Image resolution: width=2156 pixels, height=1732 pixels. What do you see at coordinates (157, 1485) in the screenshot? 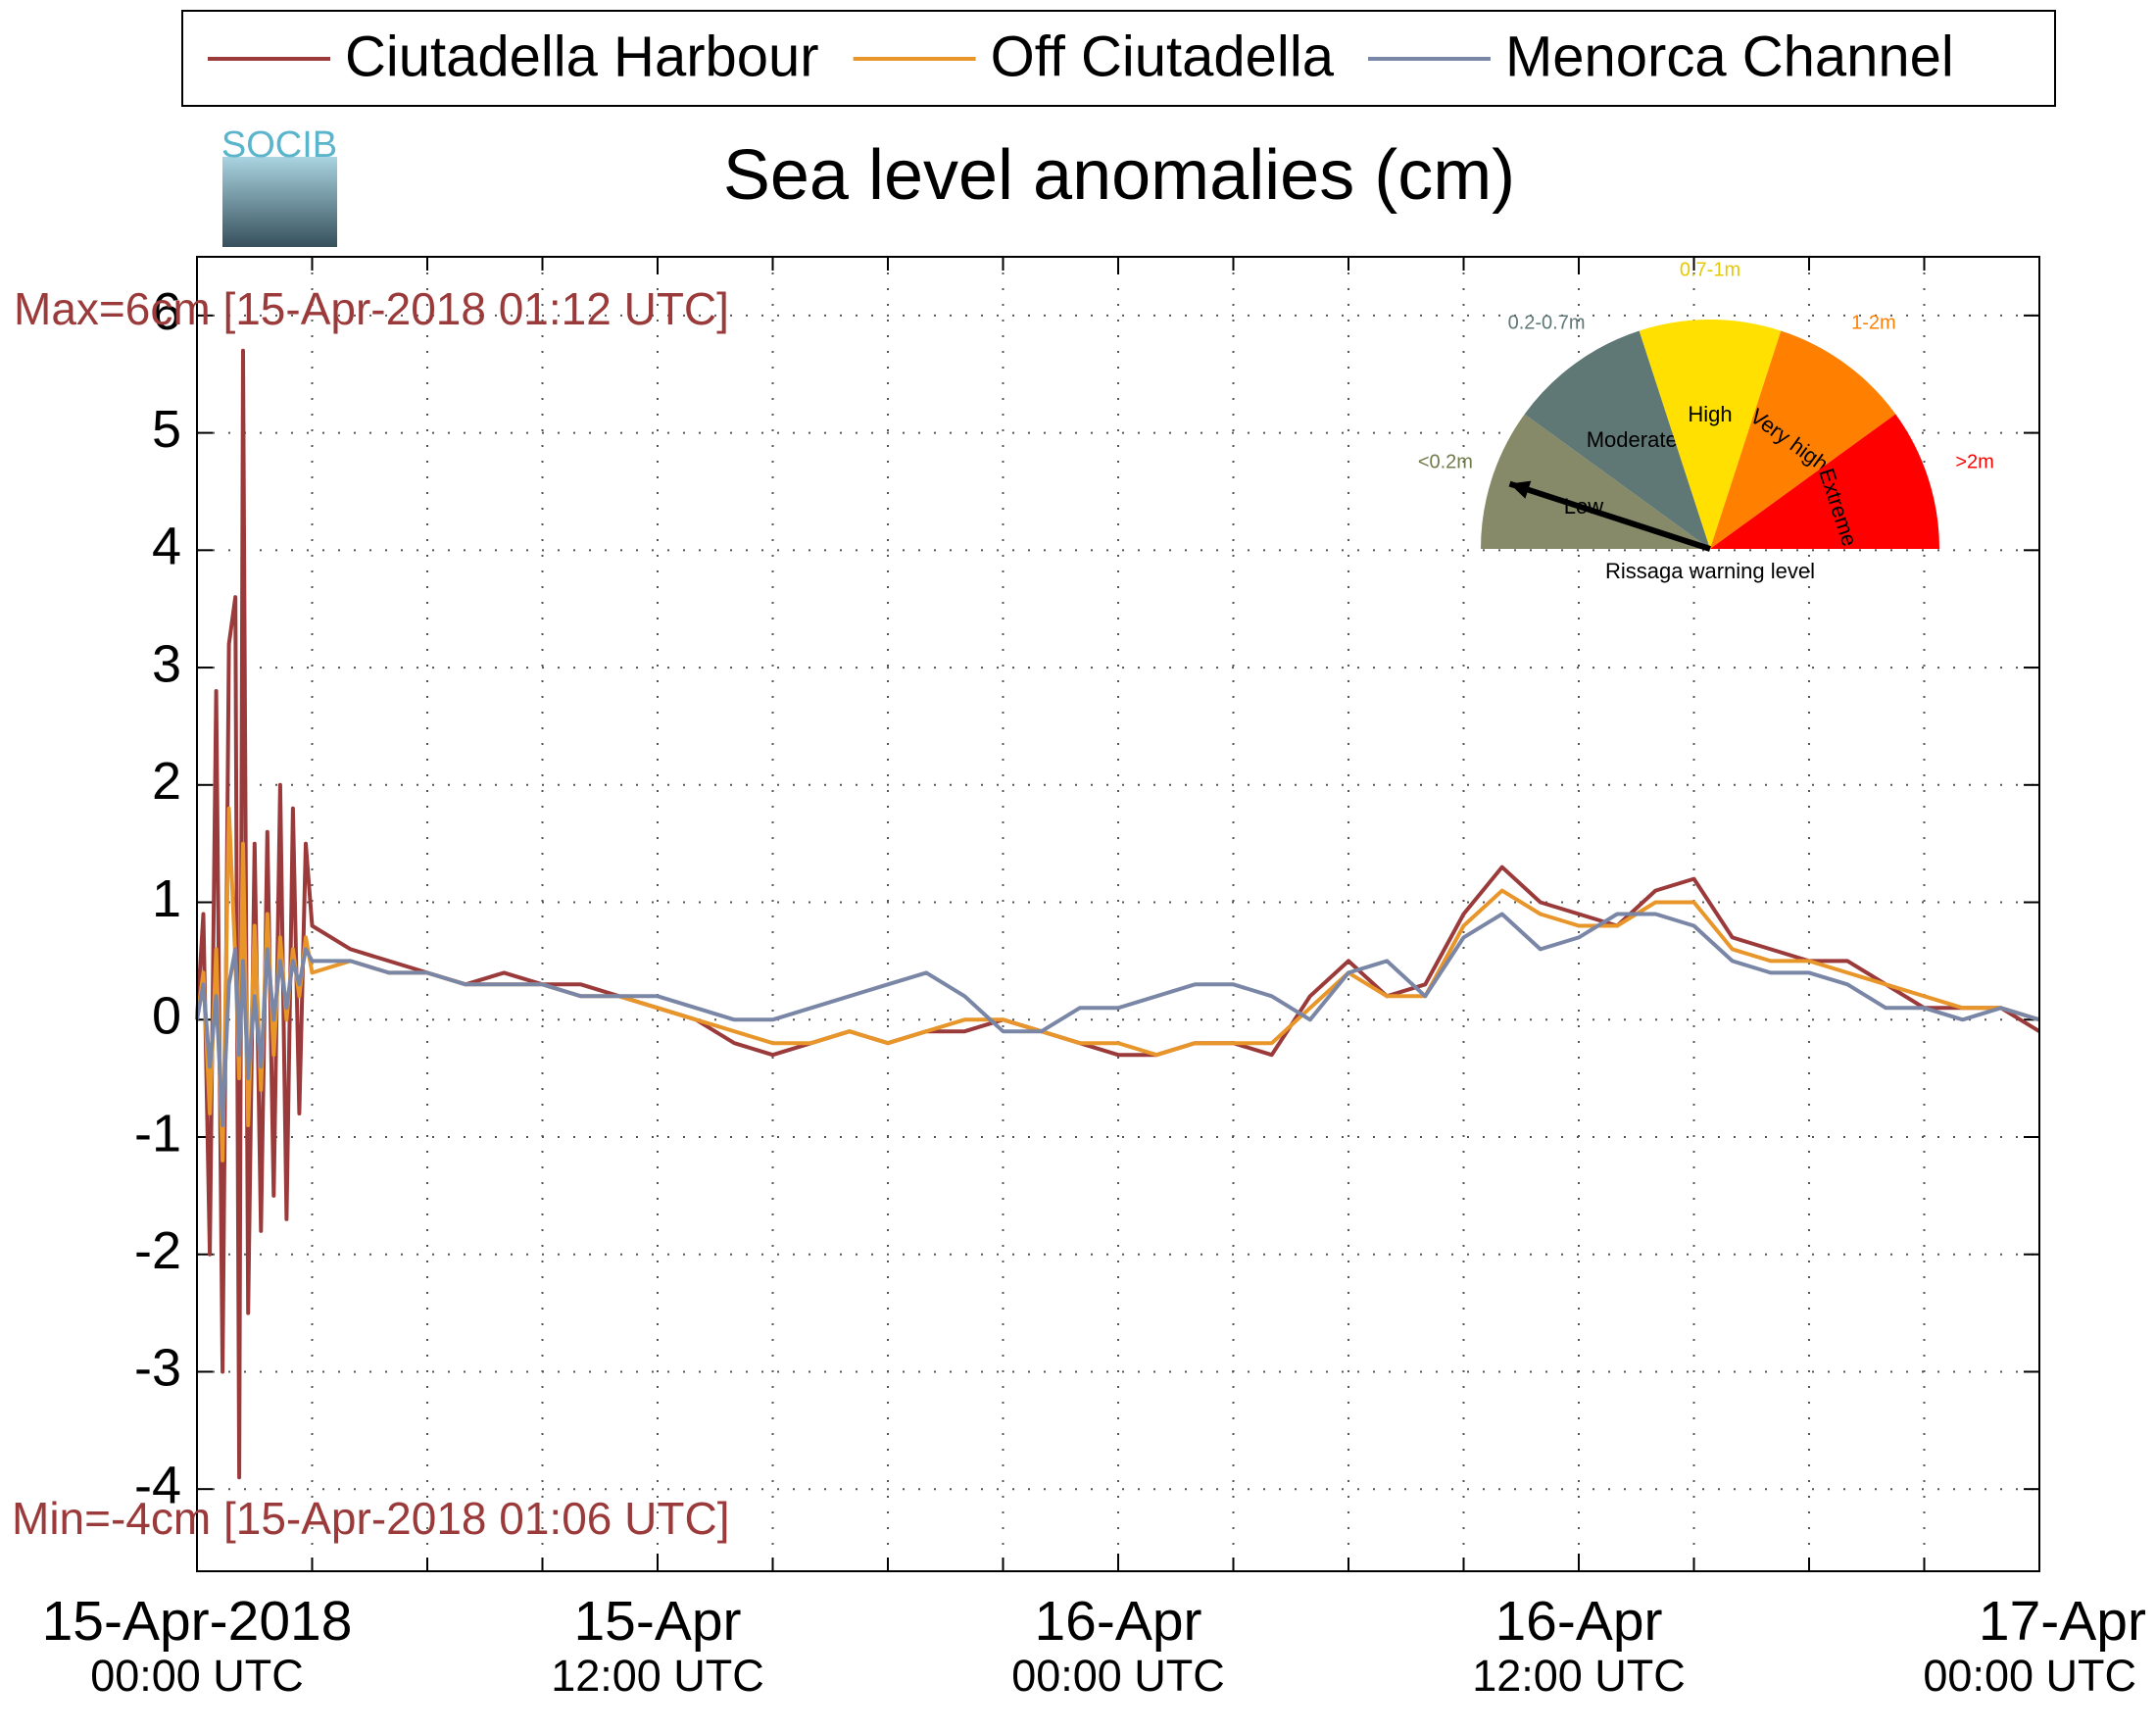
I see `y-tick-label: -4` at bounding box center [157, 1485].